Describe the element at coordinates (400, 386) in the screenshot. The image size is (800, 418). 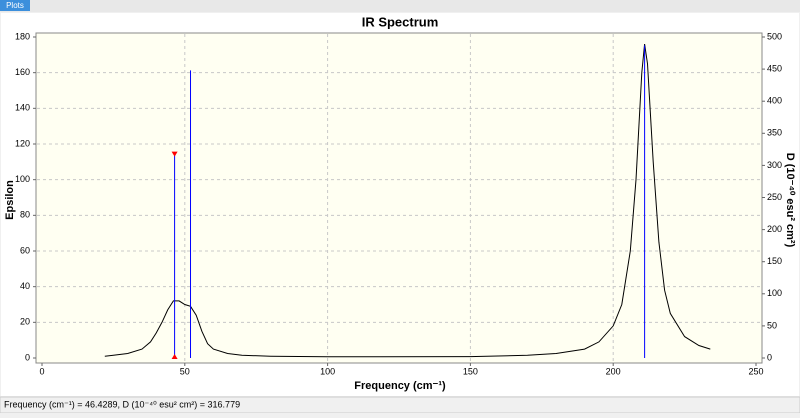
I see `x-axis-label: Frequency (cm⁻¹)` at that location.